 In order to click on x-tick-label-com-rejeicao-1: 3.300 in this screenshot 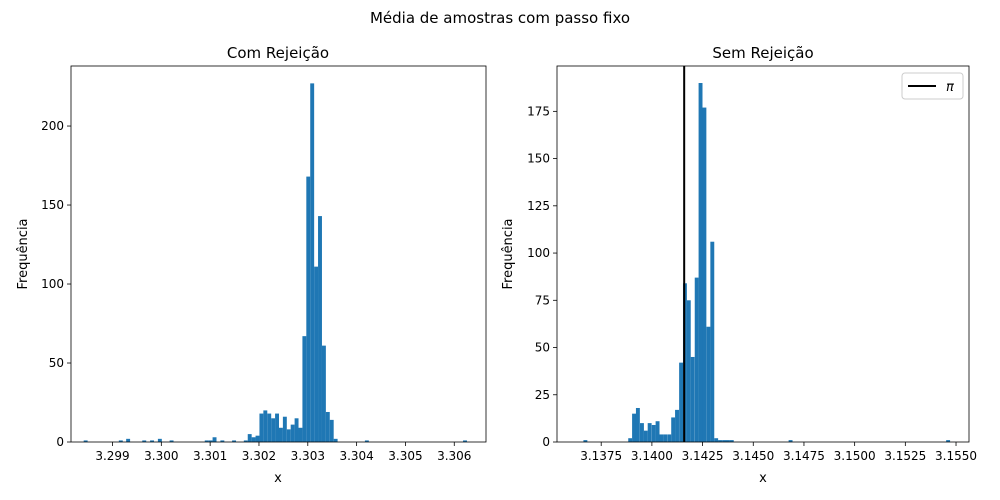, I will do `click(161, 456)`.